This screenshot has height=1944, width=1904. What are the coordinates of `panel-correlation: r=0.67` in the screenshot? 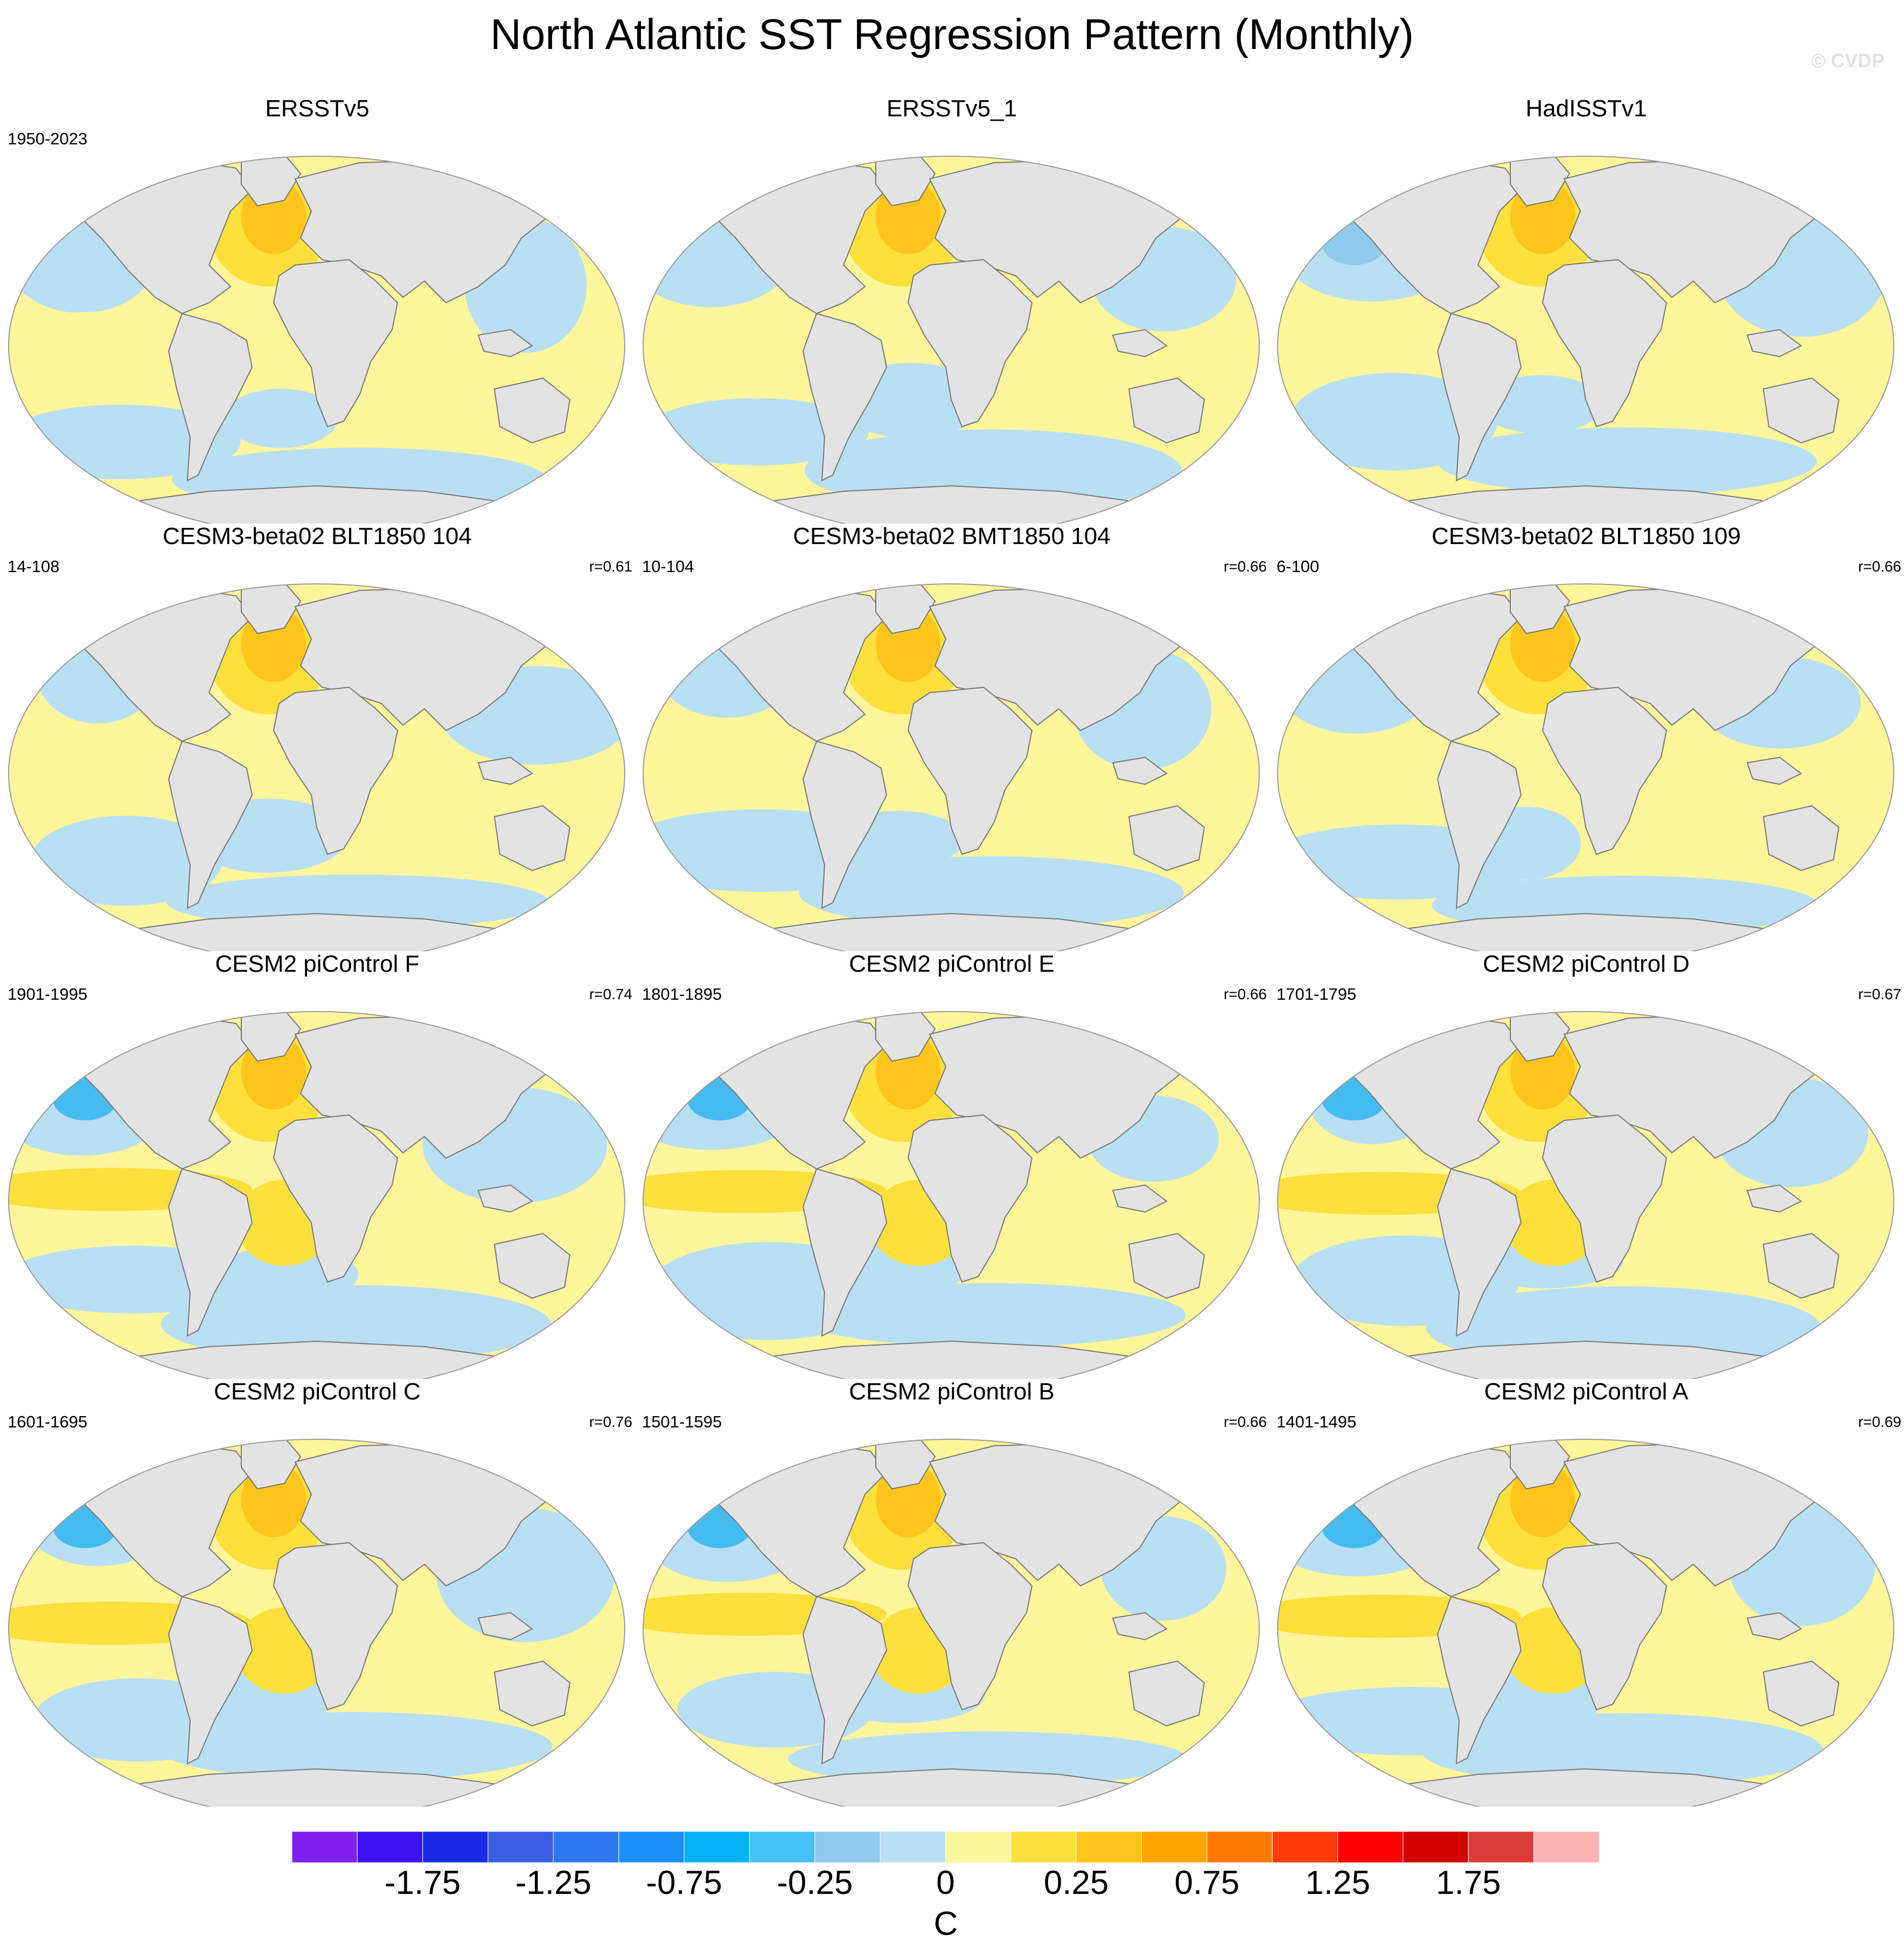 It's located at (1880, 994).